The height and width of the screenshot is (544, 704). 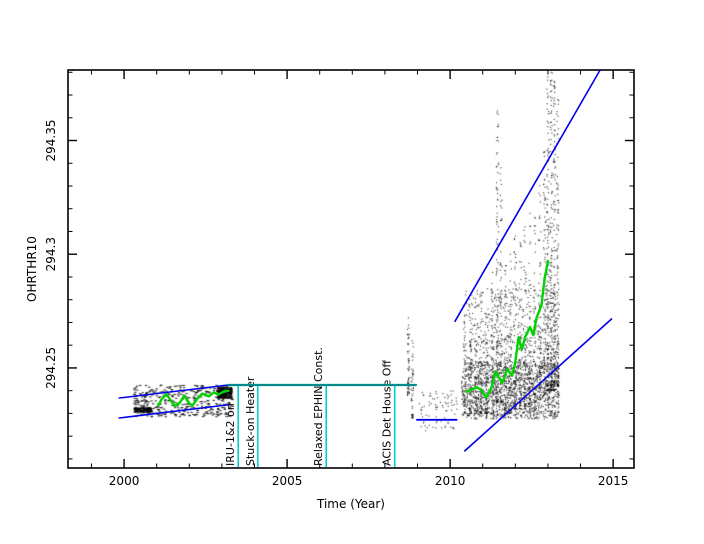 I want to click on y-tick-label: 294.3, so click(x=51, y=254).